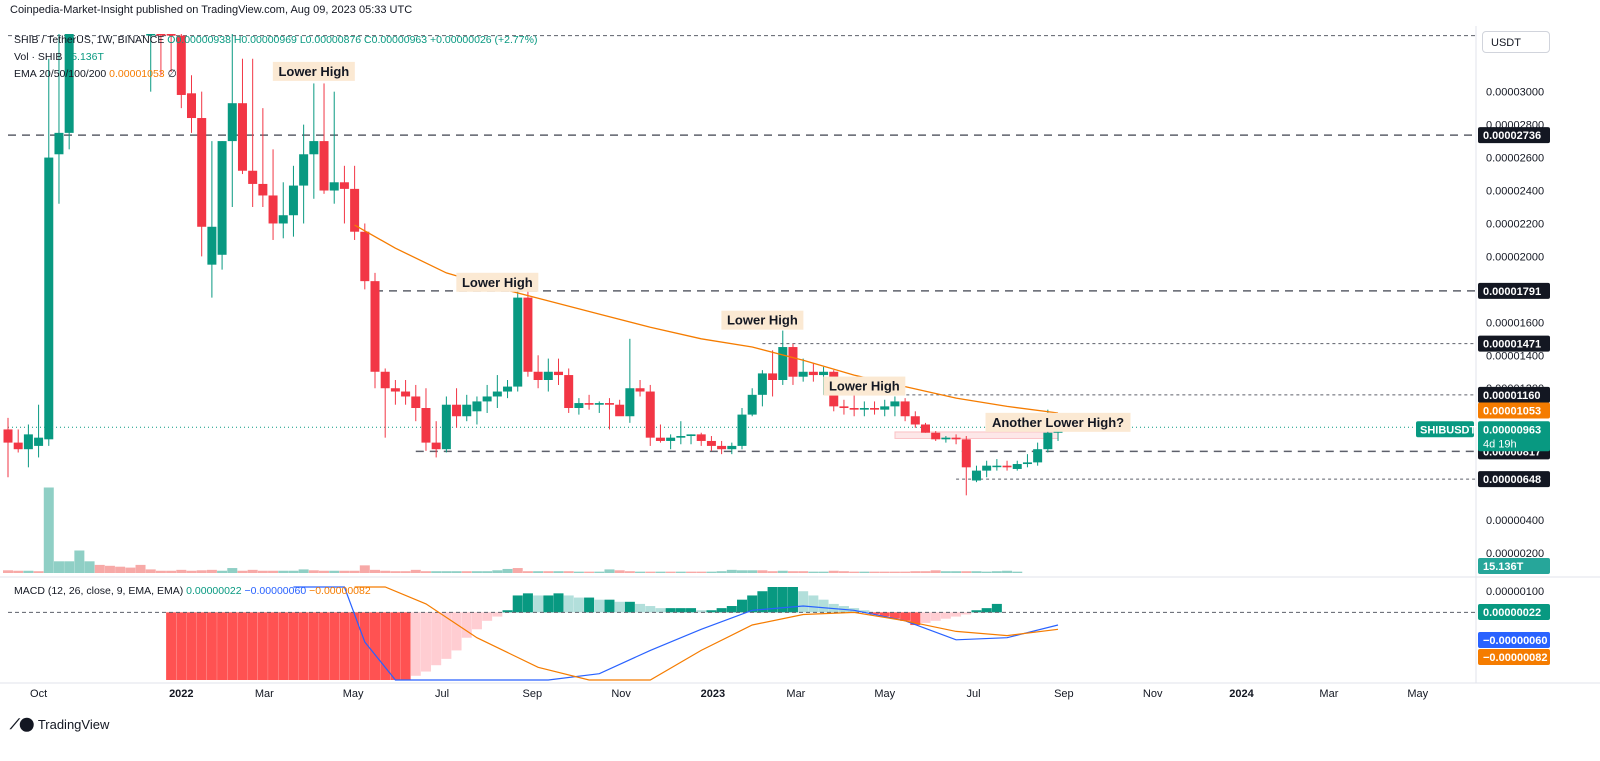  What do you see at coordinates (1516, 42) in the screenshot?
I see `currency-button: USDT` at bounding box center [1516, 42].